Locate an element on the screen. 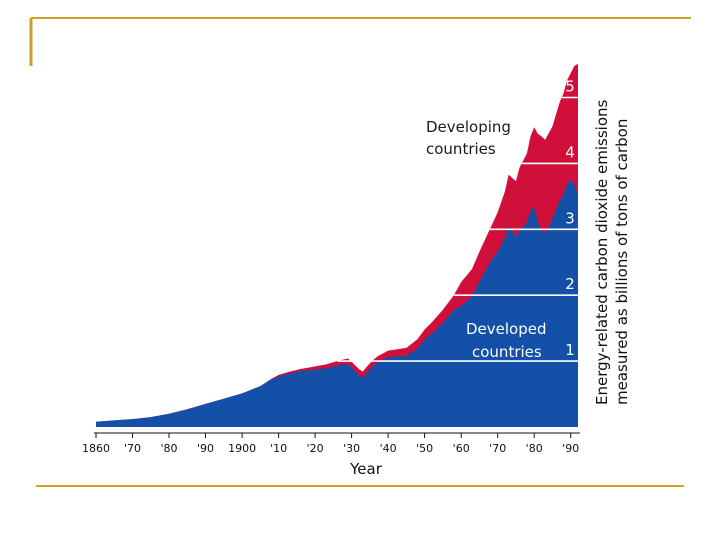  x-tick-label-1870: '70 is located at coordinates (132, 448).